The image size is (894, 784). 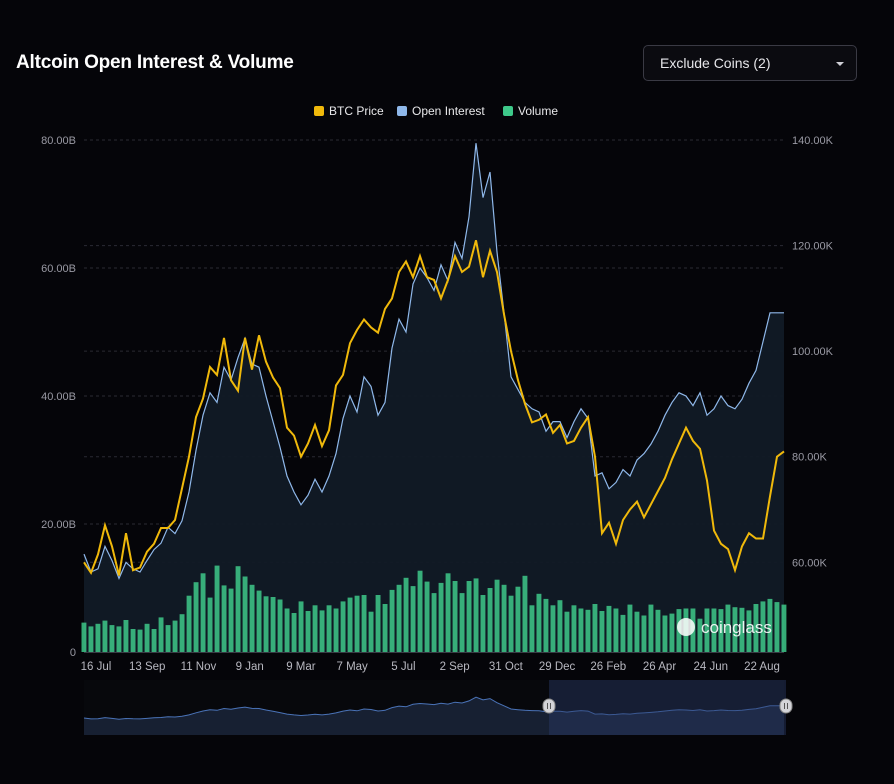 I want to click on x-tick-label: 9 Jan, so click(x=250, y=667).